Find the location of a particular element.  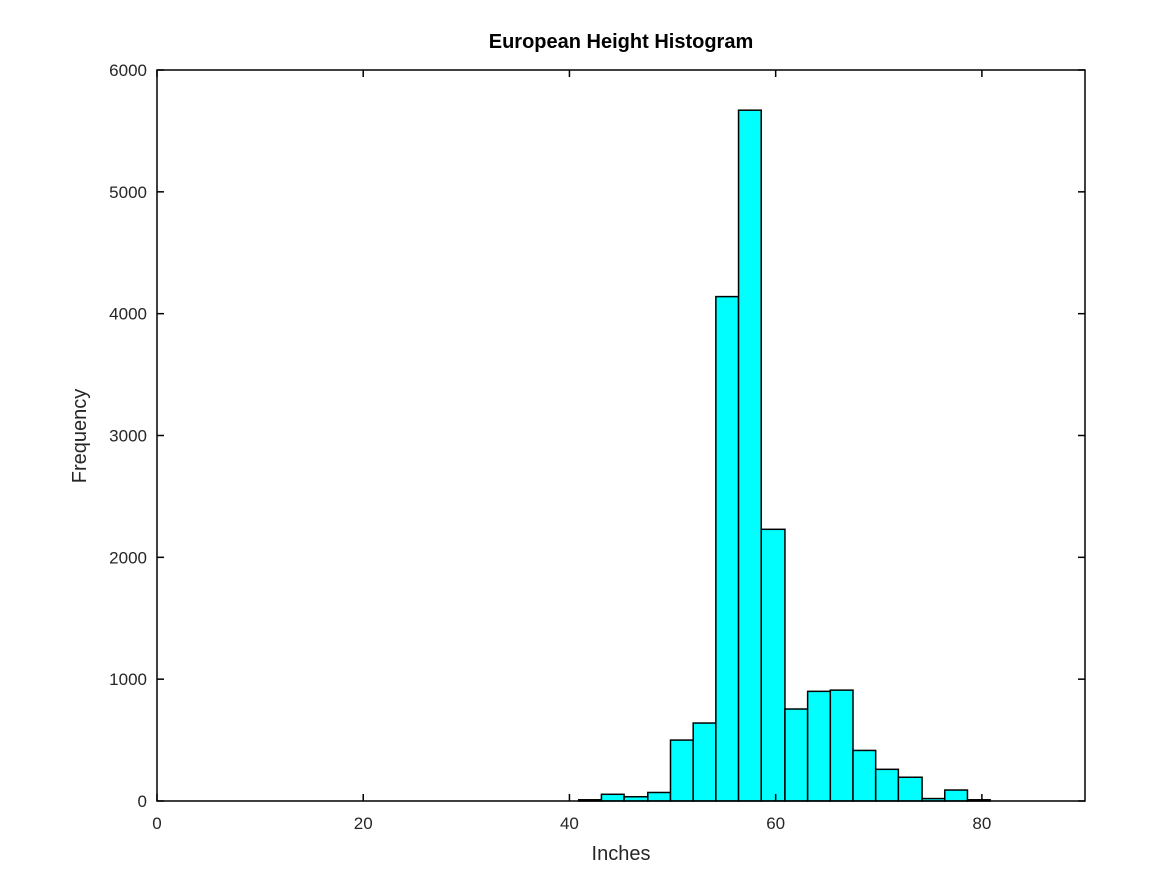

y-tick-label-4: 4000 is located at coordinates (128, 314).